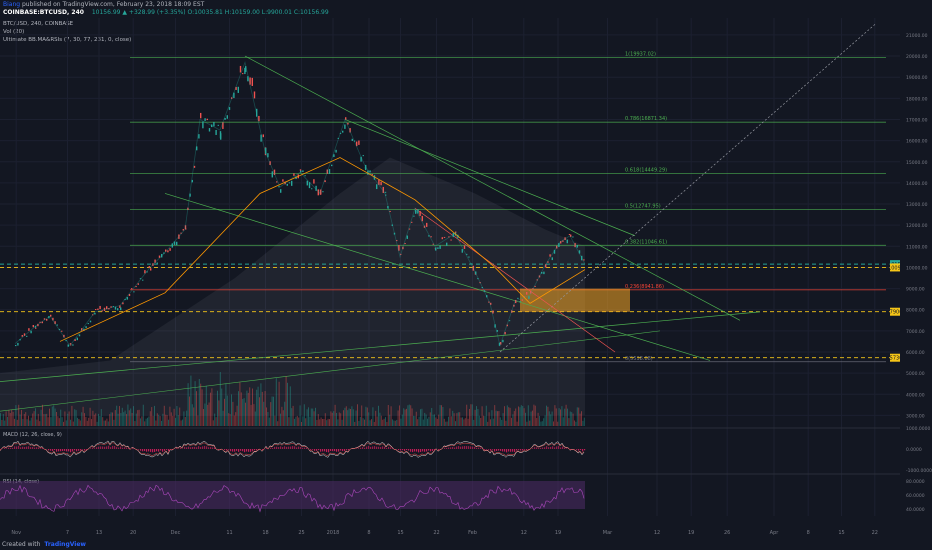 The image size is (932, 550). What do you see at coordinates (292, 498) in the screenshot?
I see `rsi-line` at bounding box center [292, 498].